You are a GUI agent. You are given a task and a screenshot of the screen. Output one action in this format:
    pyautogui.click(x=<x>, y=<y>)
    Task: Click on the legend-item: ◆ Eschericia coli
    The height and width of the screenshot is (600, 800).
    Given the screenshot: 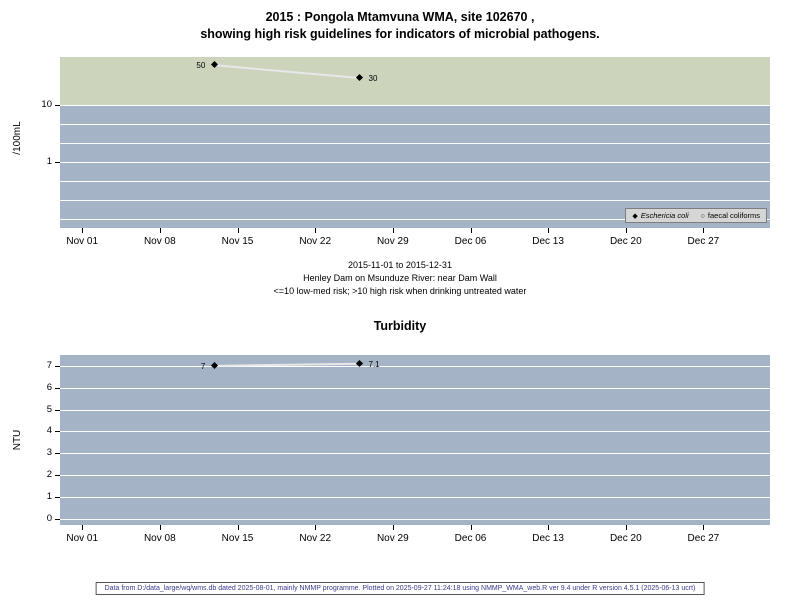 What is the action you would take?
    pyautogui.click(x=660, y=215)
    